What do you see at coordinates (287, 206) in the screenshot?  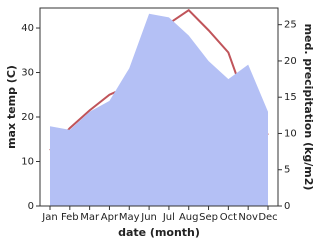 I see `y2-tick-label: 0` at bounding box center [287, 206].